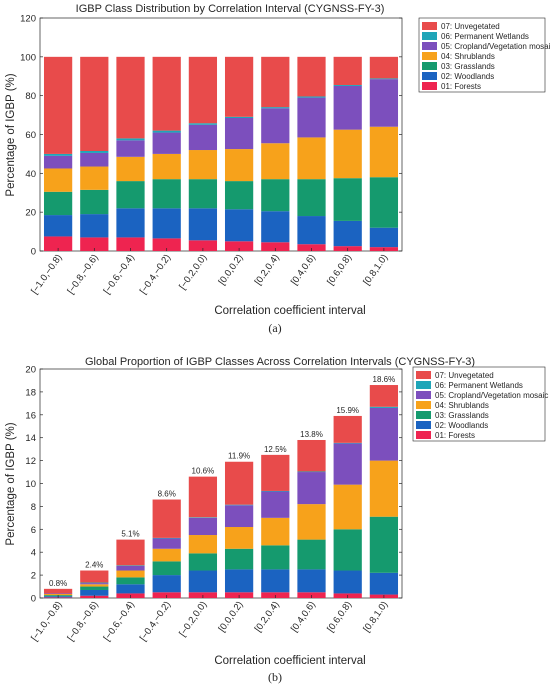 This screenshot has height=686, width=550. Describe the element at coordinates (30, 461) in the screenshot. I see `chart-b-ytick-label: 12` at that location.